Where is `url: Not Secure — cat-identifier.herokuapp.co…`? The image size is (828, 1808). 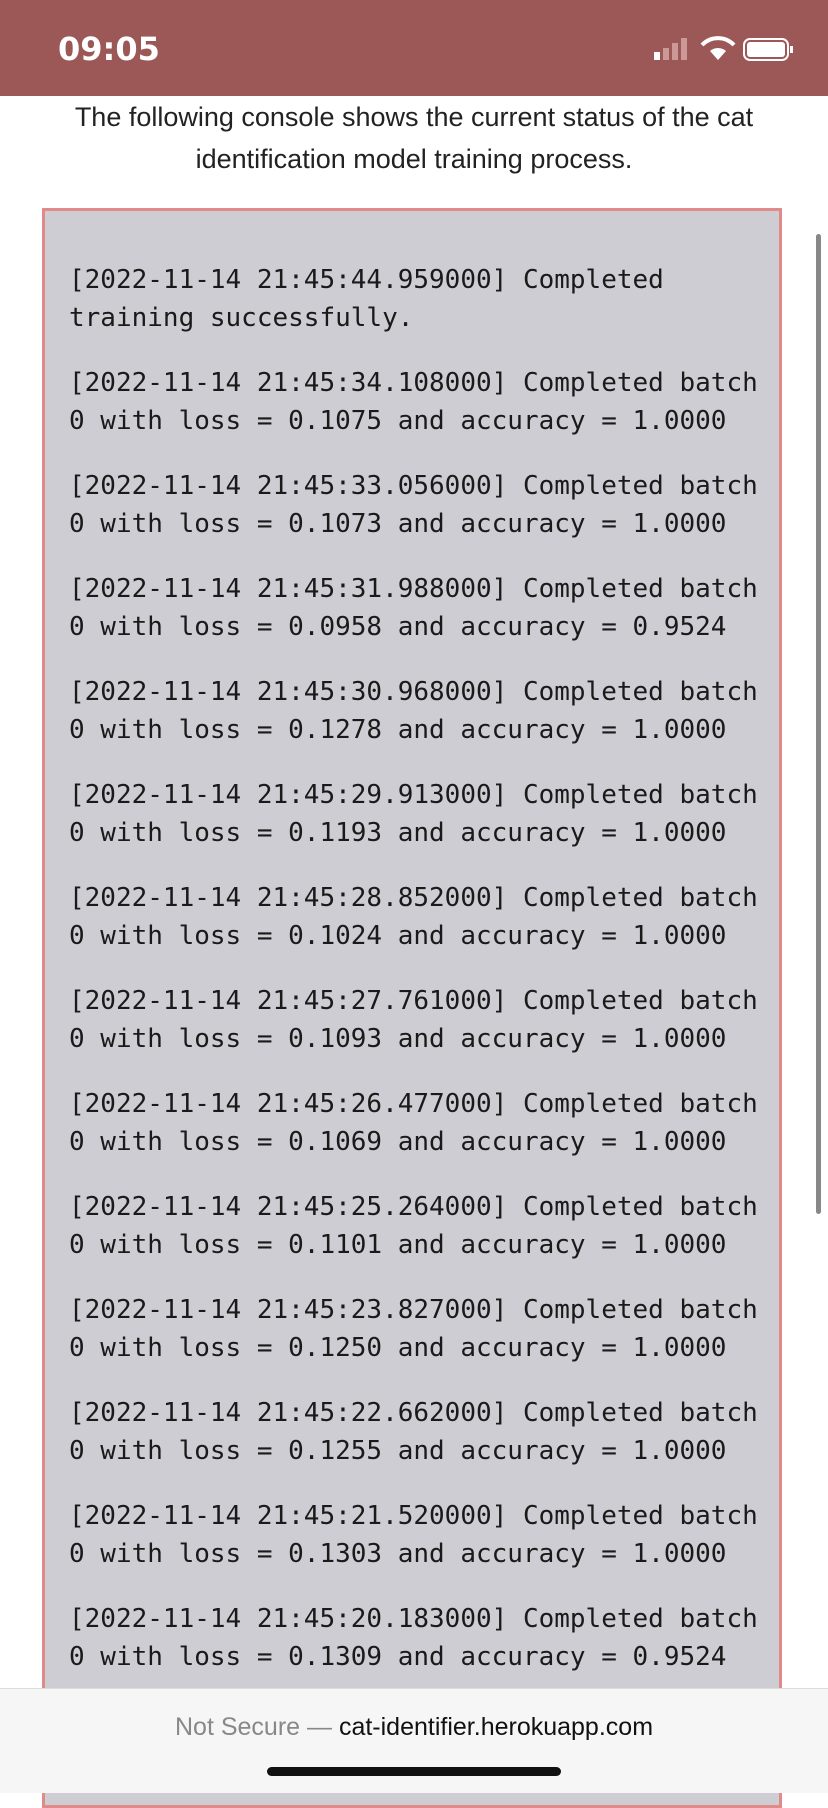 url: Not Secure — cat-identifier.herokuapp.co… is located at coordinates (414, 1727).